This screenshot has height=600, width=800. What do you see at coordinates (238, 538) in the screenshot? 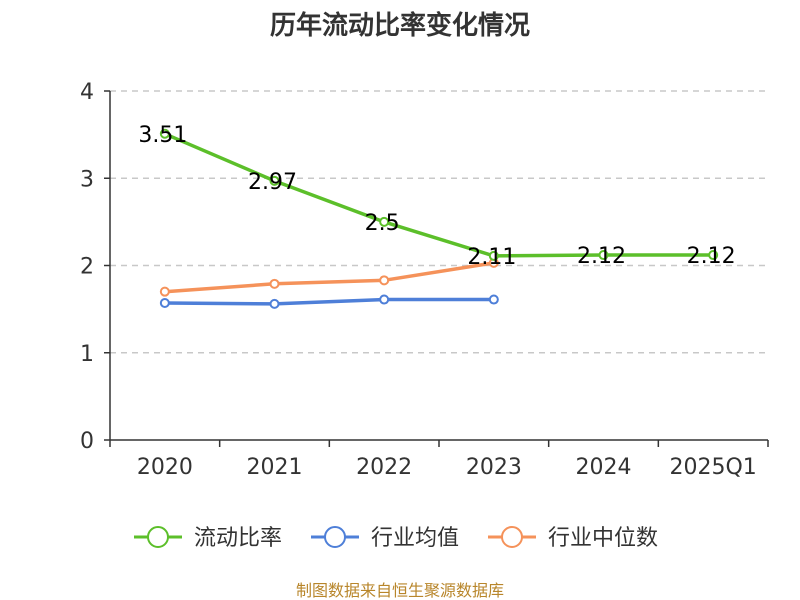
I see `legend-label: 流动比率` at bounding box center [238, 538].